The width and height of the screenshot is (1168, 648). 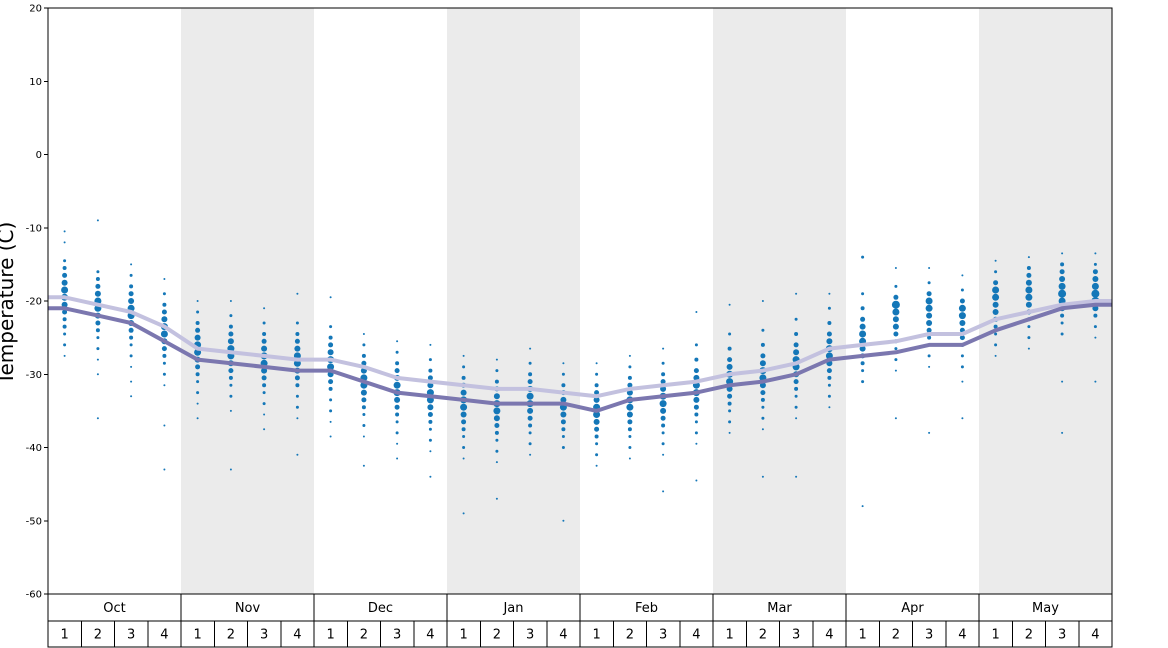 What do you see at coordinates (380, 608) in the screenshot?
I see `month-label: Dec` at bounding box center [380, 608].